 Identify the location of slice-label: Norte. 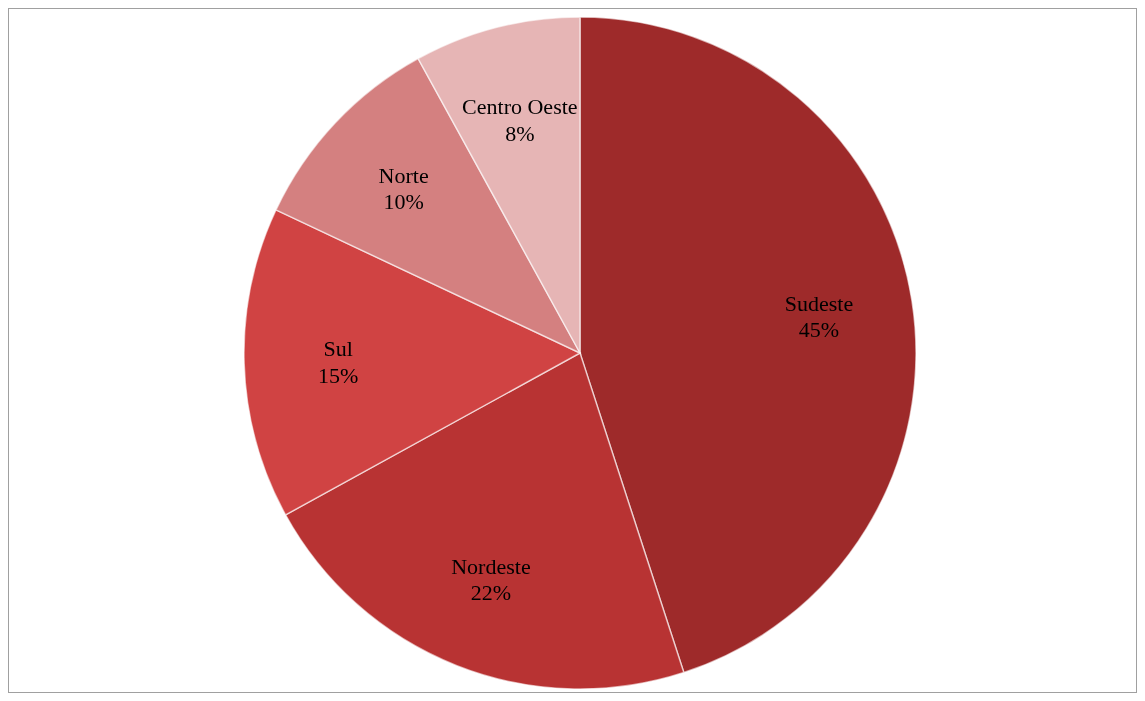
(403, 175).